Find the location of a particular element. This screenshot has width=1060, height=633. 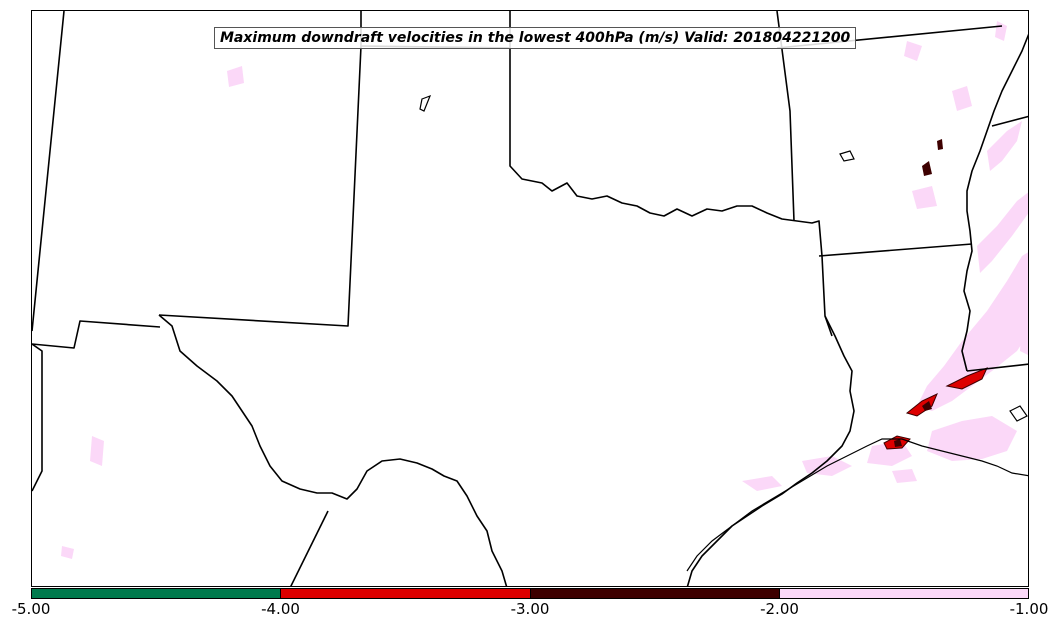

weak-area-lower-mississippi is located at coordinates (972, 331).